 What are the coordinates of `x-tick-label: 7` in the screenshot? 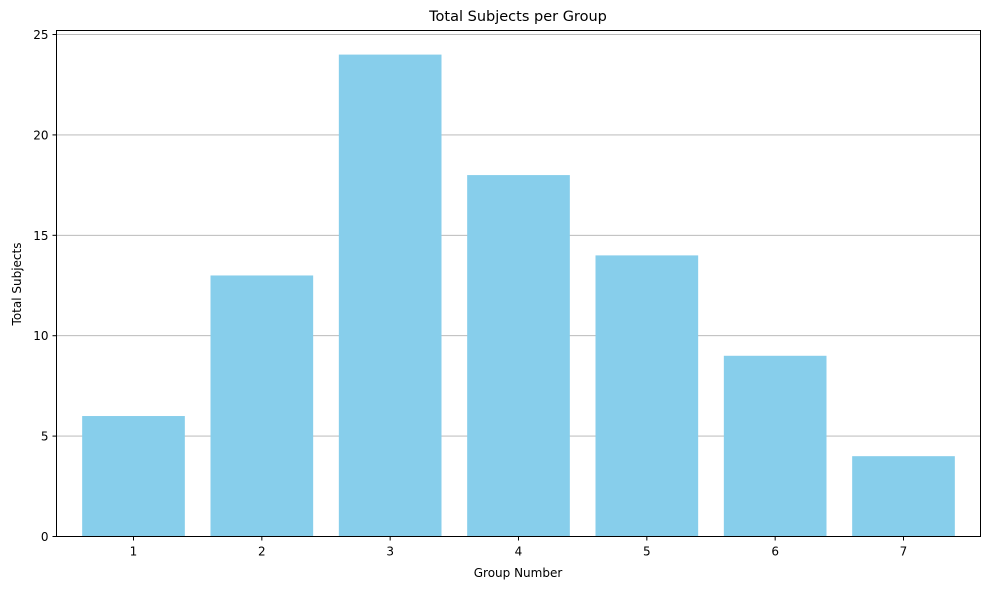 It's located at (904, 552).